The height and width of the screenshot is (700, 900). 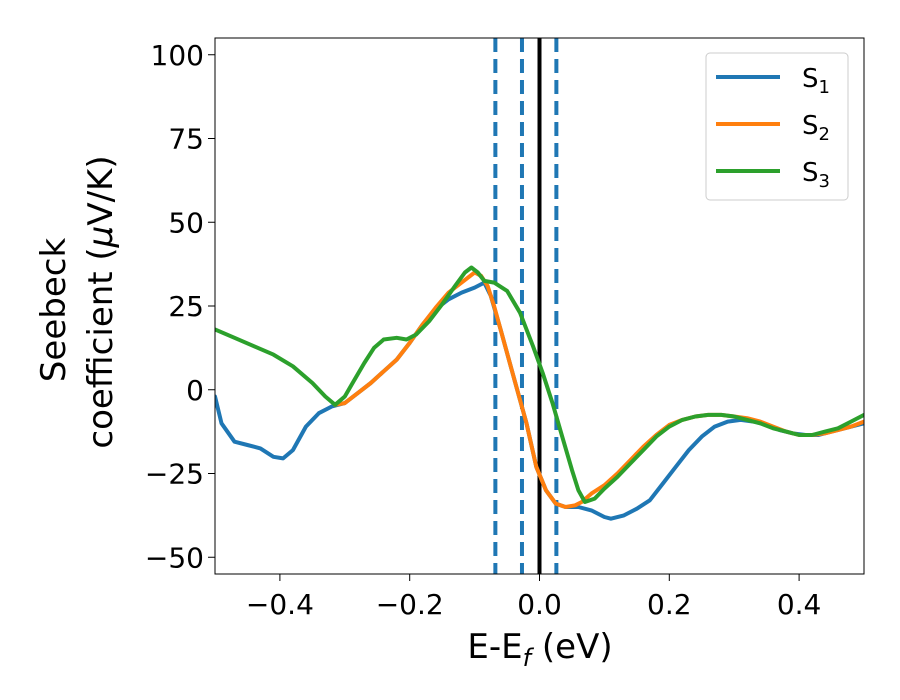 I want to click on x-tick-label: 0.4, so click(x=799, y=604).